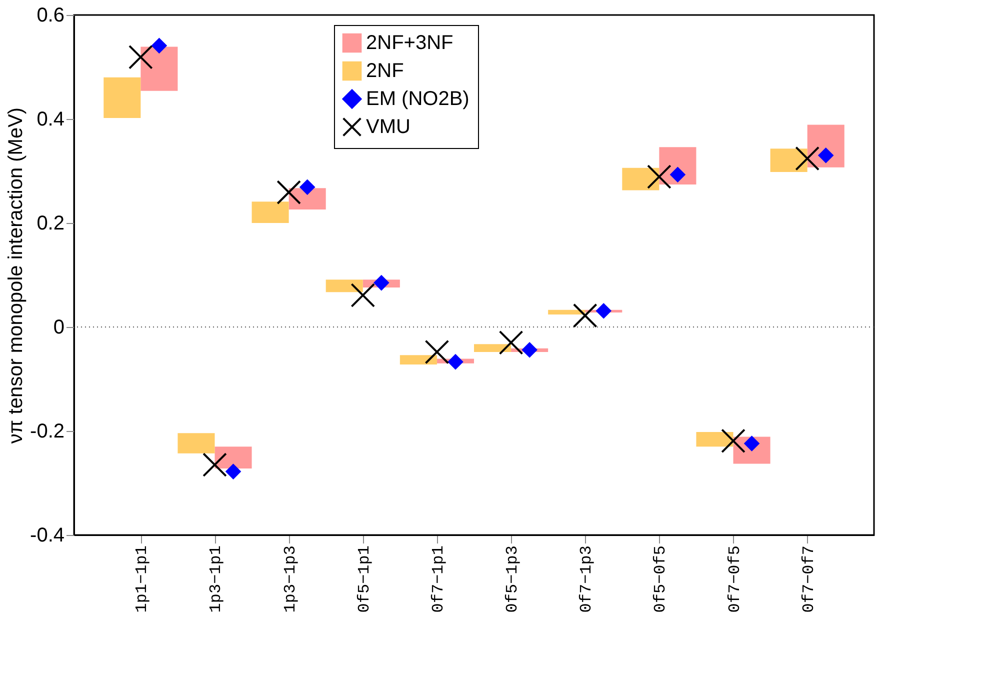  What do you see at coordinates (388, 127) in the screenshot?
I see `legend-label: VMU` at bounding box center [388, 127].